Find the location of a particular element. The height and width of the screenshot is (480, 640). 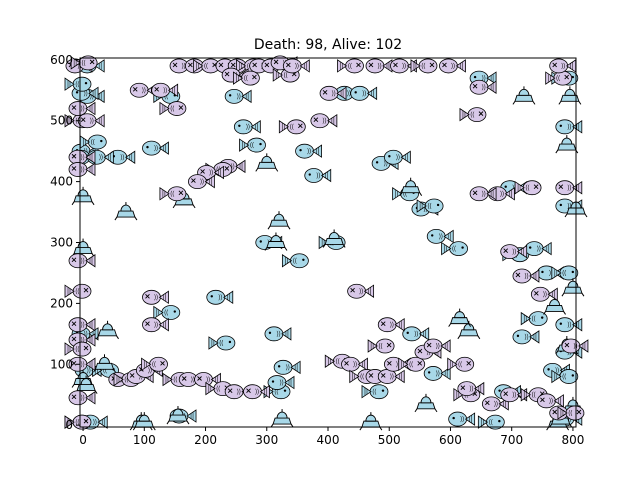

y-tick-label: 400 is located at coordinates (61, 182).